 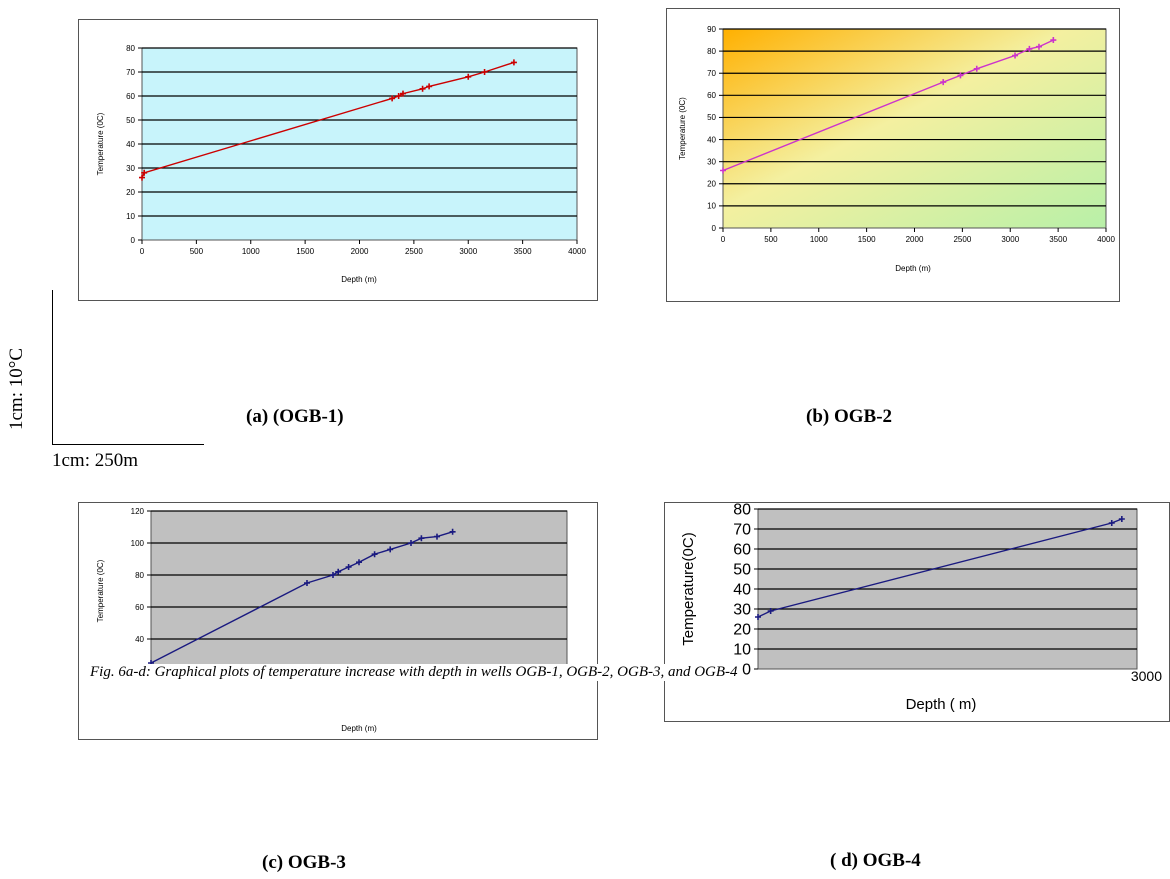 I want to click on tick-label-y: 90, so click(x=711, y=29).